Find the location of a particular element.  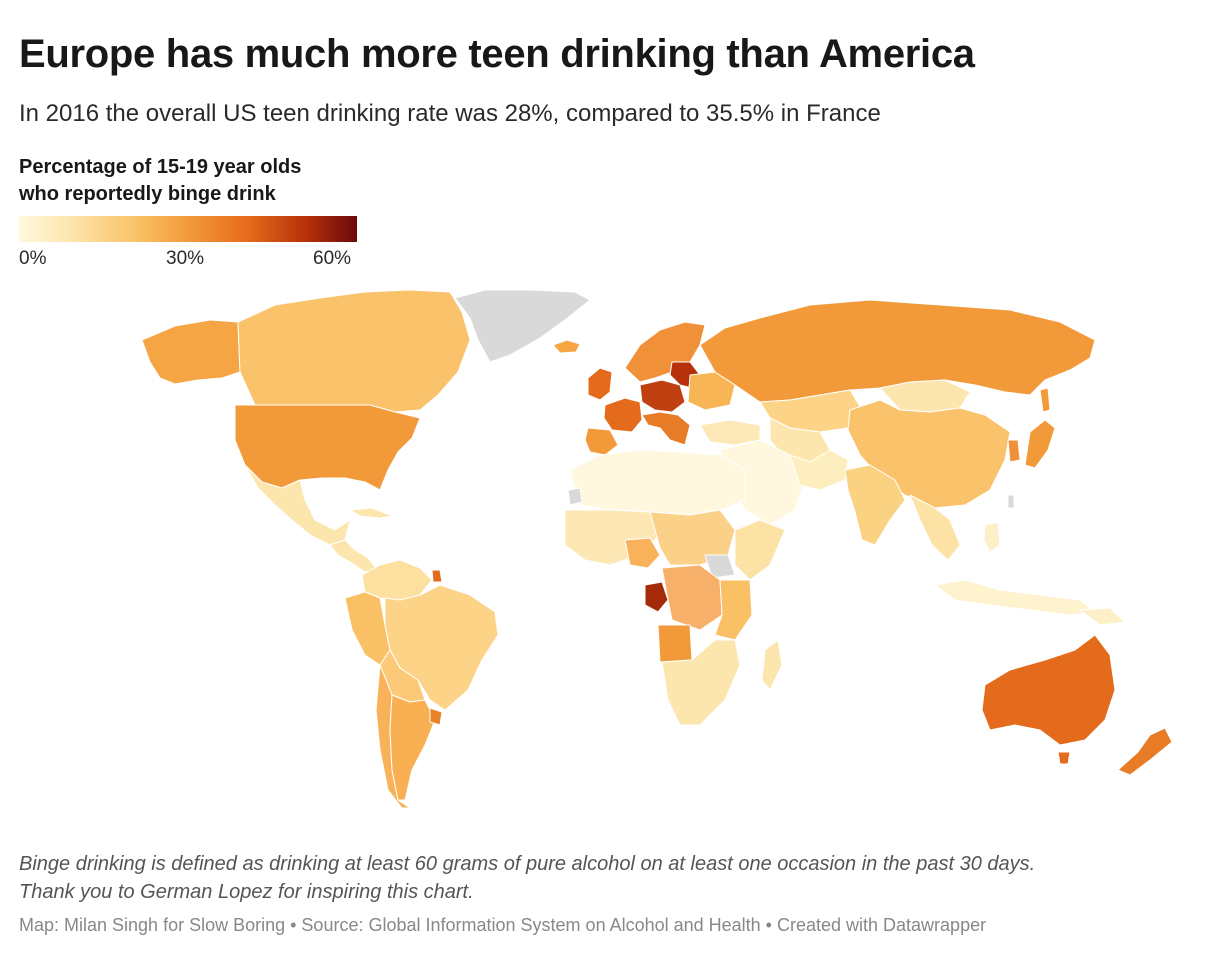

legend-color-scale is located at coordinates (188, 229).